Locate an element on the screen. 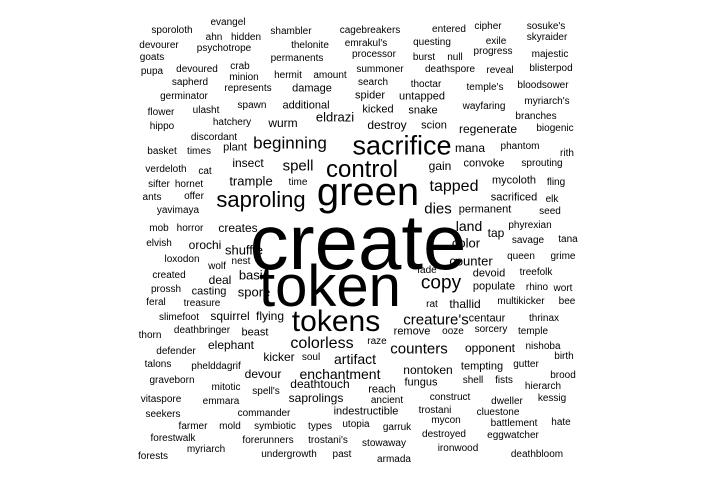 This screenshot has height=481, width=718. word-shell: shell is located at coordinates (473, 380).